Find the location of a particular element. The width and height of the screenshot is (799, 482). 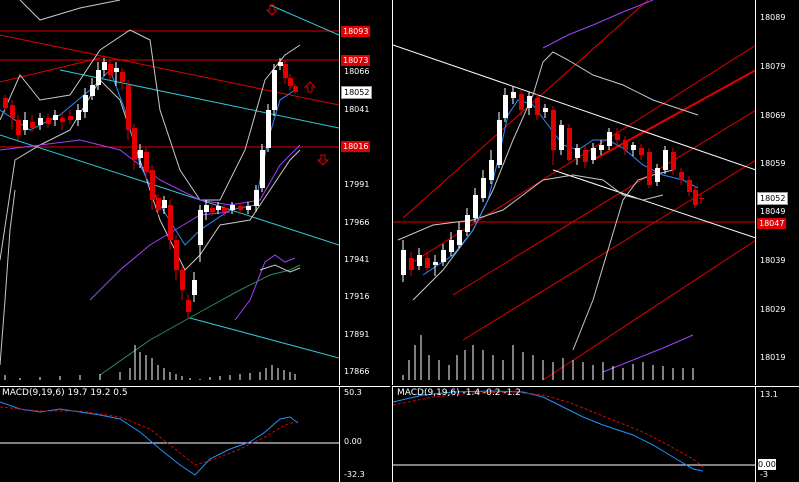

left-macd-tick: 0.00 is located at coordinates (353, 441).